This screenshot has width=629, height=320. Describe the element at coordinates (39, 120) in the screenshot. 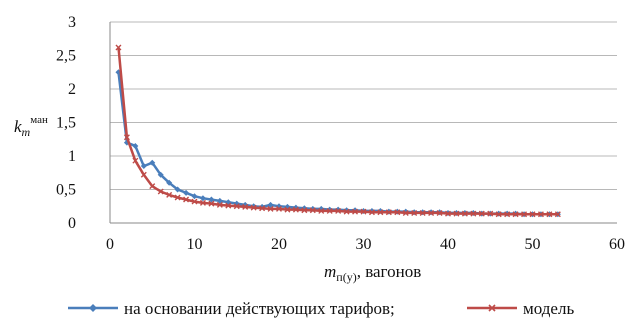

I see `y-axis-title-sup: ман` at that location.